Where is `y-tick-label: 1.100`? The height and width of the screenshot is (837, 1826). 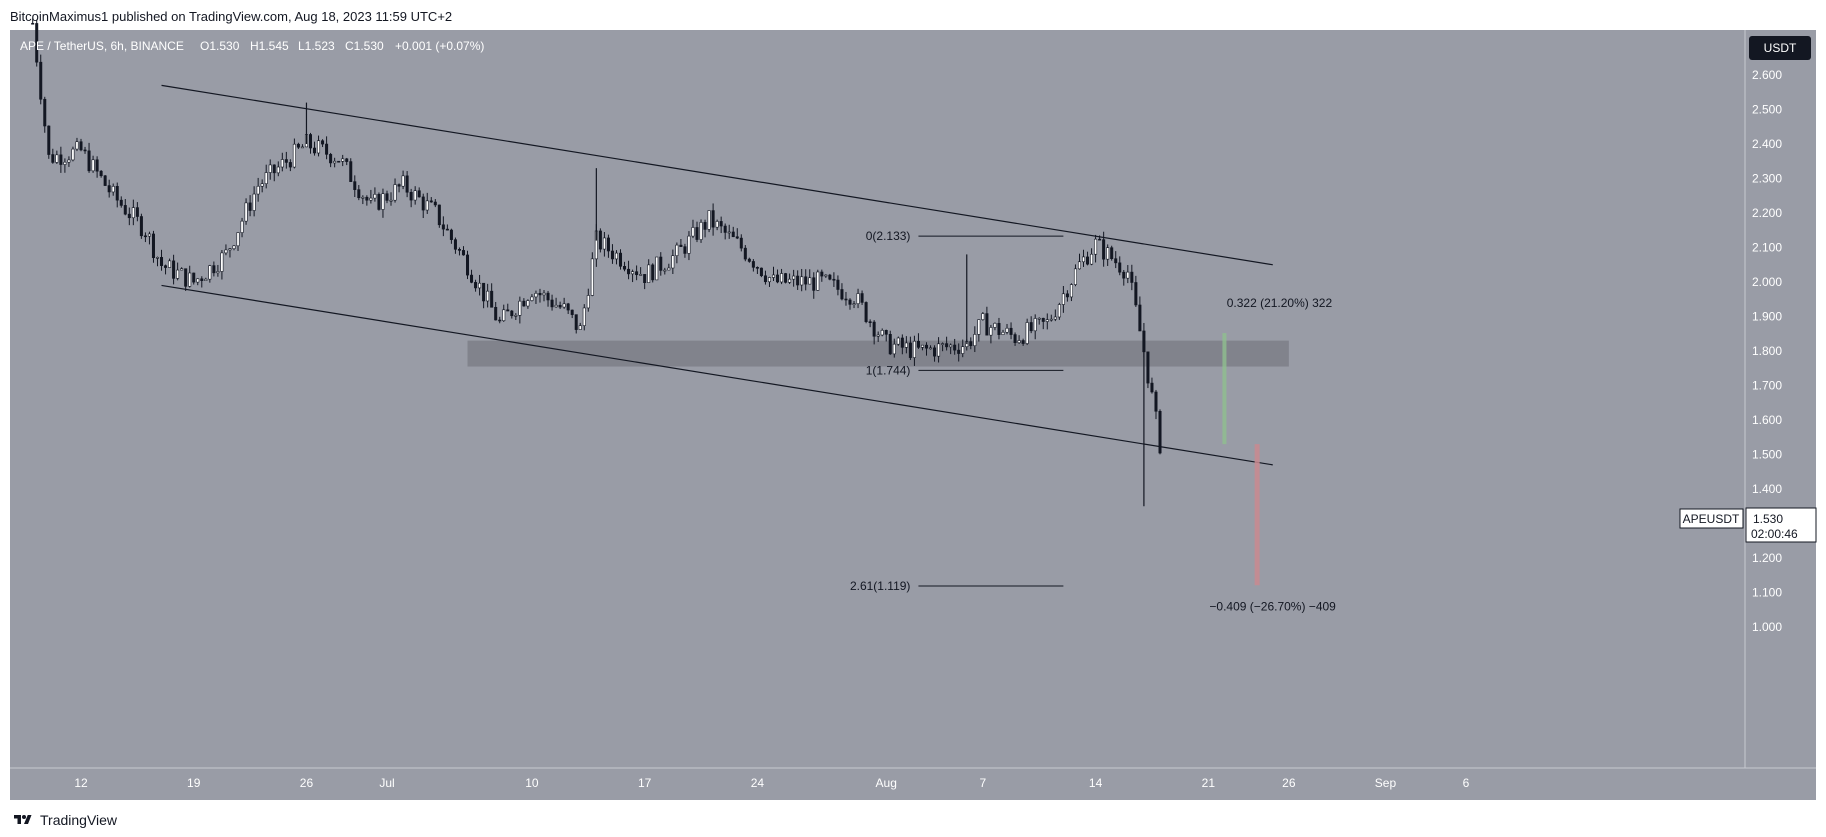
y-tick-label: 1.100 is located at coordinates (1767, 593).